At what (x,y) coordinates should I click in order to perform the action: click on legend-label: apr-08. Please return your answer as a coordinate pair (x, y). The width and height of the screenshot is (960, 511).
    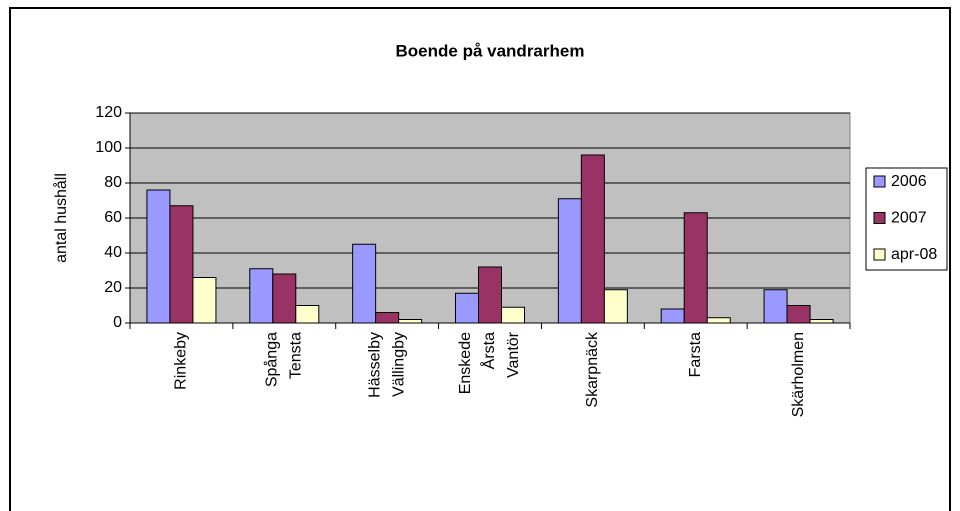
    Looking at the image, I should click on (914, 254).